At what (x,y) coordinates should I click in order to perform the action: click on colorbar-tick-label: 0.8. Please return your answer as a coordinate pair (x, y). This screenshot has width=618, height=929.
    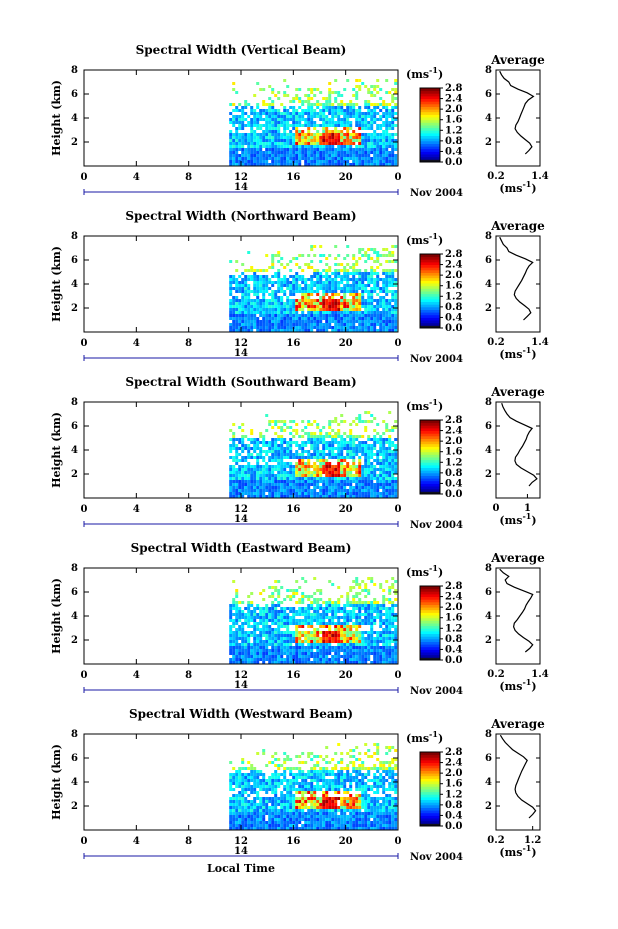
    Looking at the image, I should click on (453, 141).